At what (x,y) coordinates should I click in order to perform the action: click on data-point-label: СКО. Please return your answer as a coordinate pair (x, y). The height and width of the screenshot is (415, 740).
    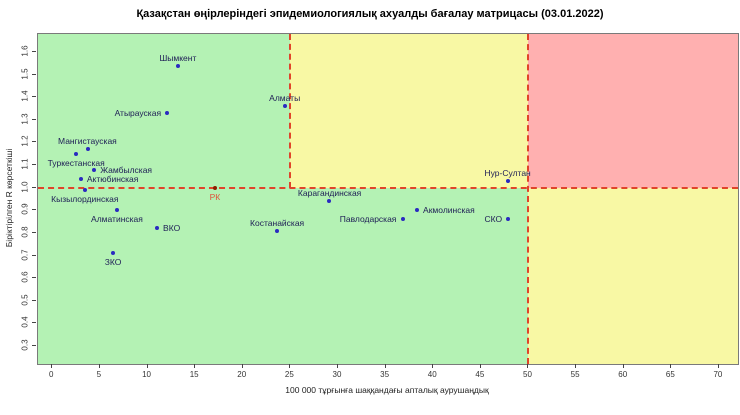
    Looking at the image, I should click on (493, 219).